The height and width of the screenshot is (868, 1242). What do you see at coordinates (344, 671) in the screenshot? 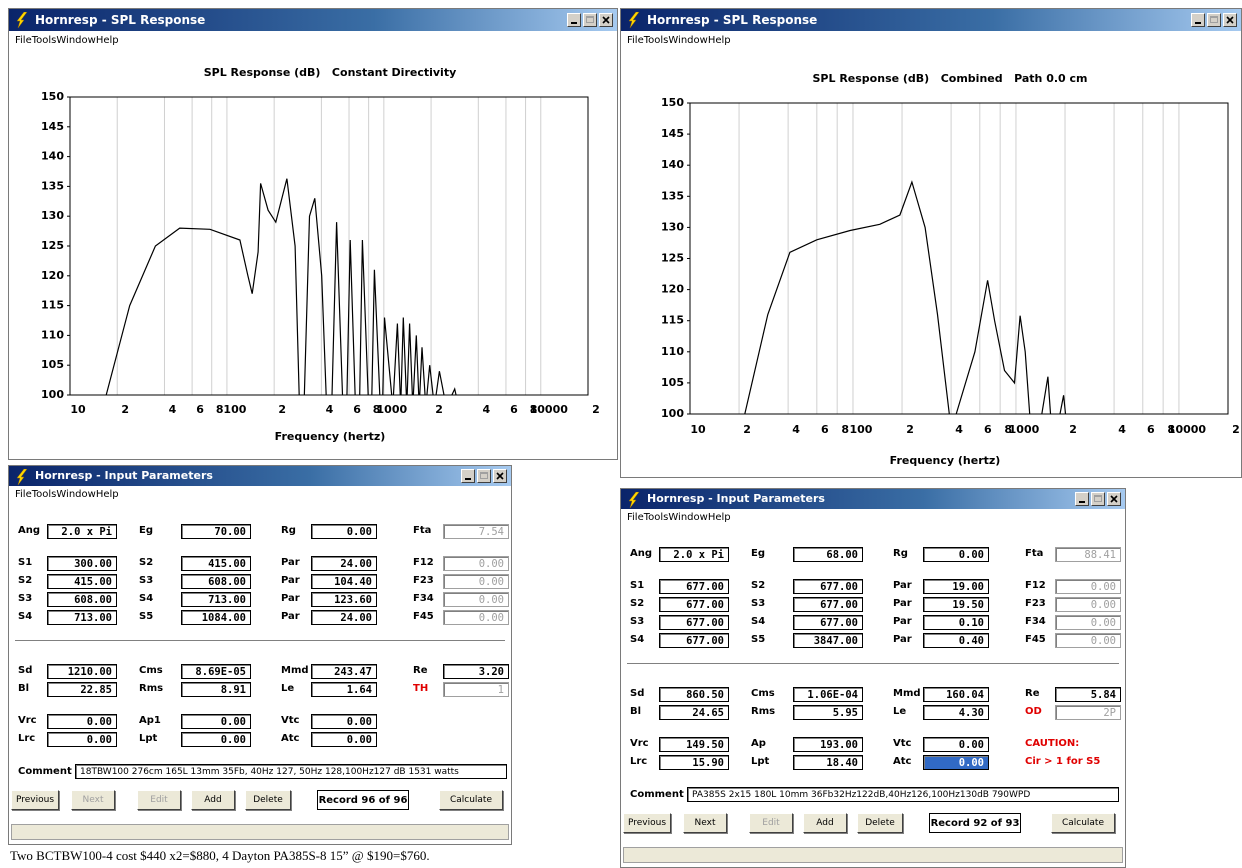
I see `field-input: 243.47` at bounding box center [344, 671].